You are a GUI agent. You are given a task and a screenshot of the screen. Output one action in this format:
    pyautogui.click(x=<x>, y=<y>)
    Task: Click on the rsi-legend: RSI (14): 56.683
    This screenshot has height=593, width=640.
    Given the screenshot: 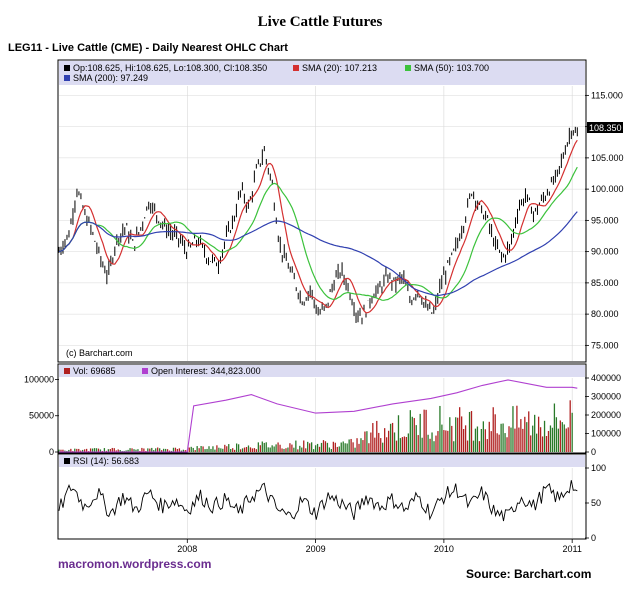 What is the action you would take?
    pyautogui.click(x=101, y=461)
    